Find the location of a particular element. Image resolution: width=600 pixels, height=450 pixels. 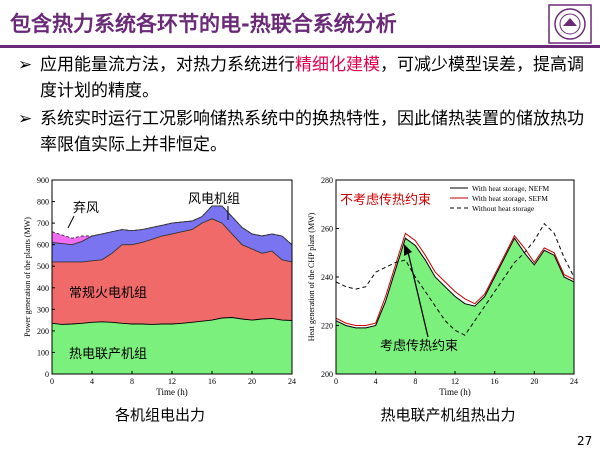

line-curtail is located at coordinates (172, 225).